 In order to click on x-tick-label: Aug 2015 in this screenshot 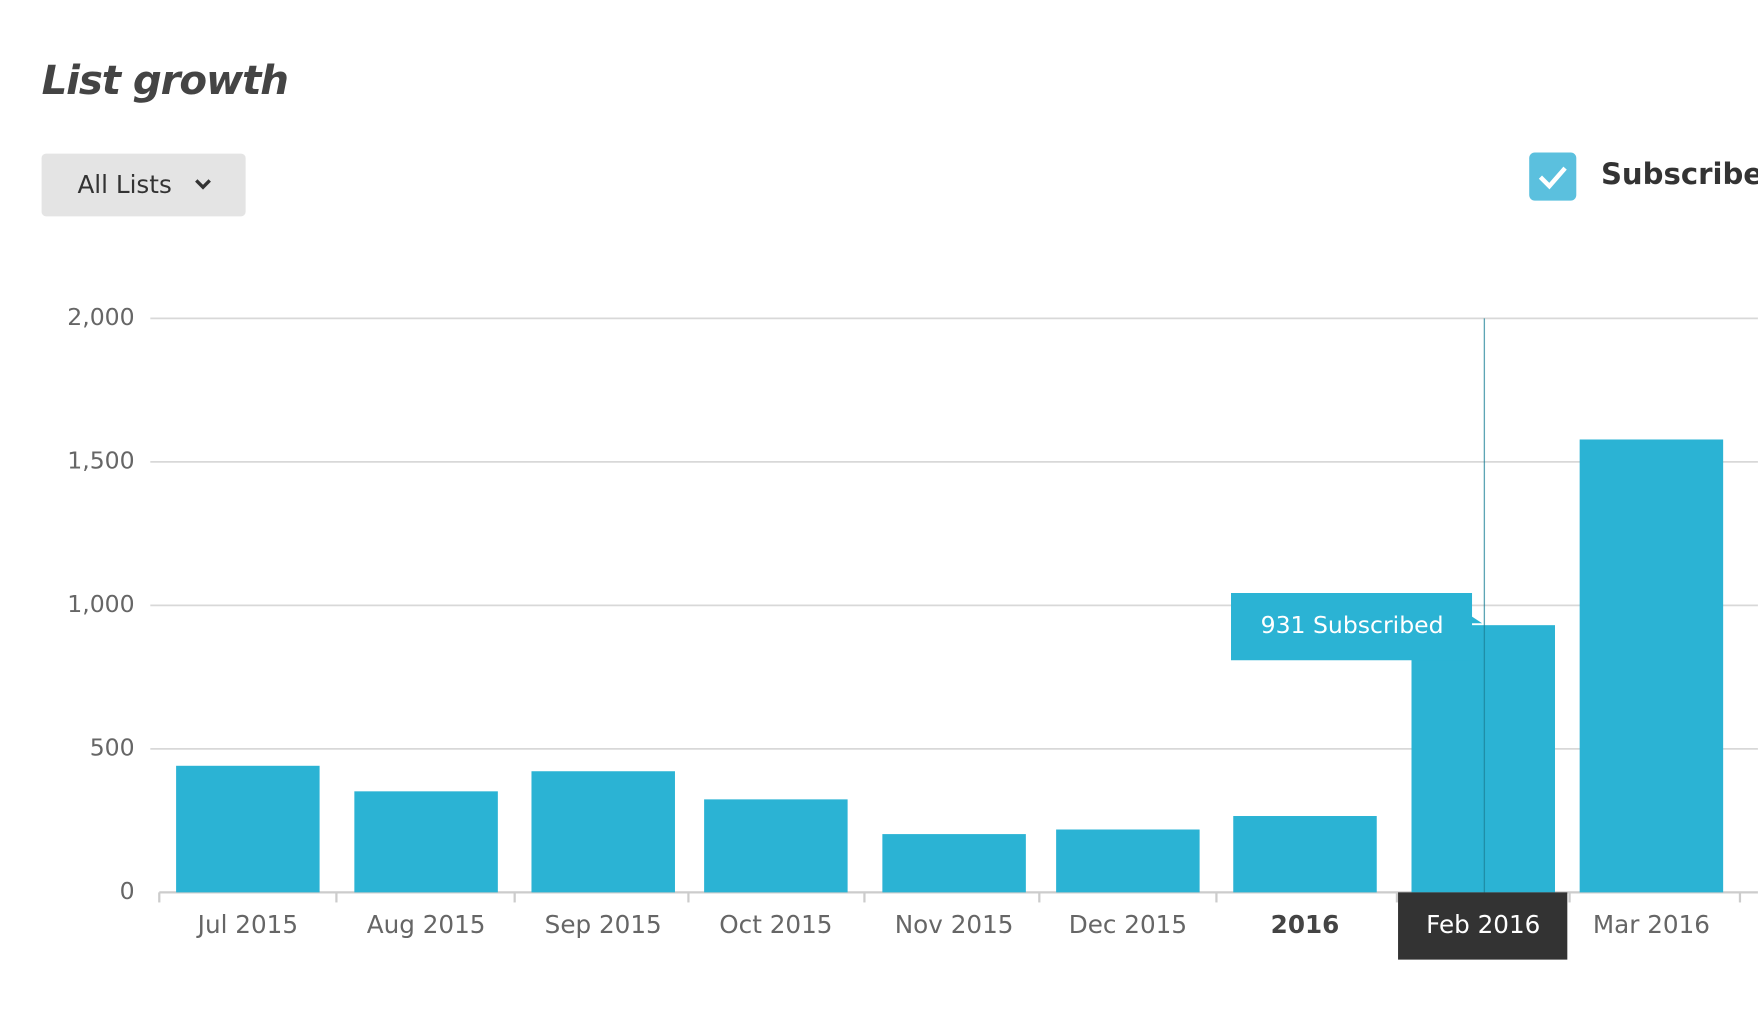, I will do `click(426, 924)`.